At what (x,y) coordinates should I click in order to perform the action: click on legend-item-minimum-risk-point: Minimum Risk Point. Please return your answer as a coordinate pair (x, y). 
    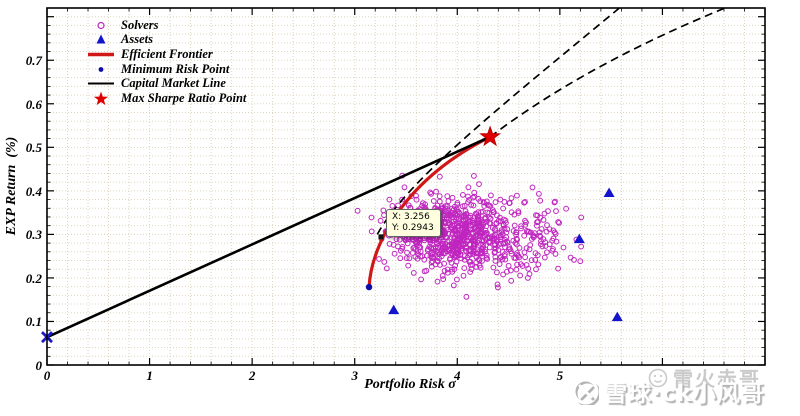
    Looking at the image, I should click on (165, 69).